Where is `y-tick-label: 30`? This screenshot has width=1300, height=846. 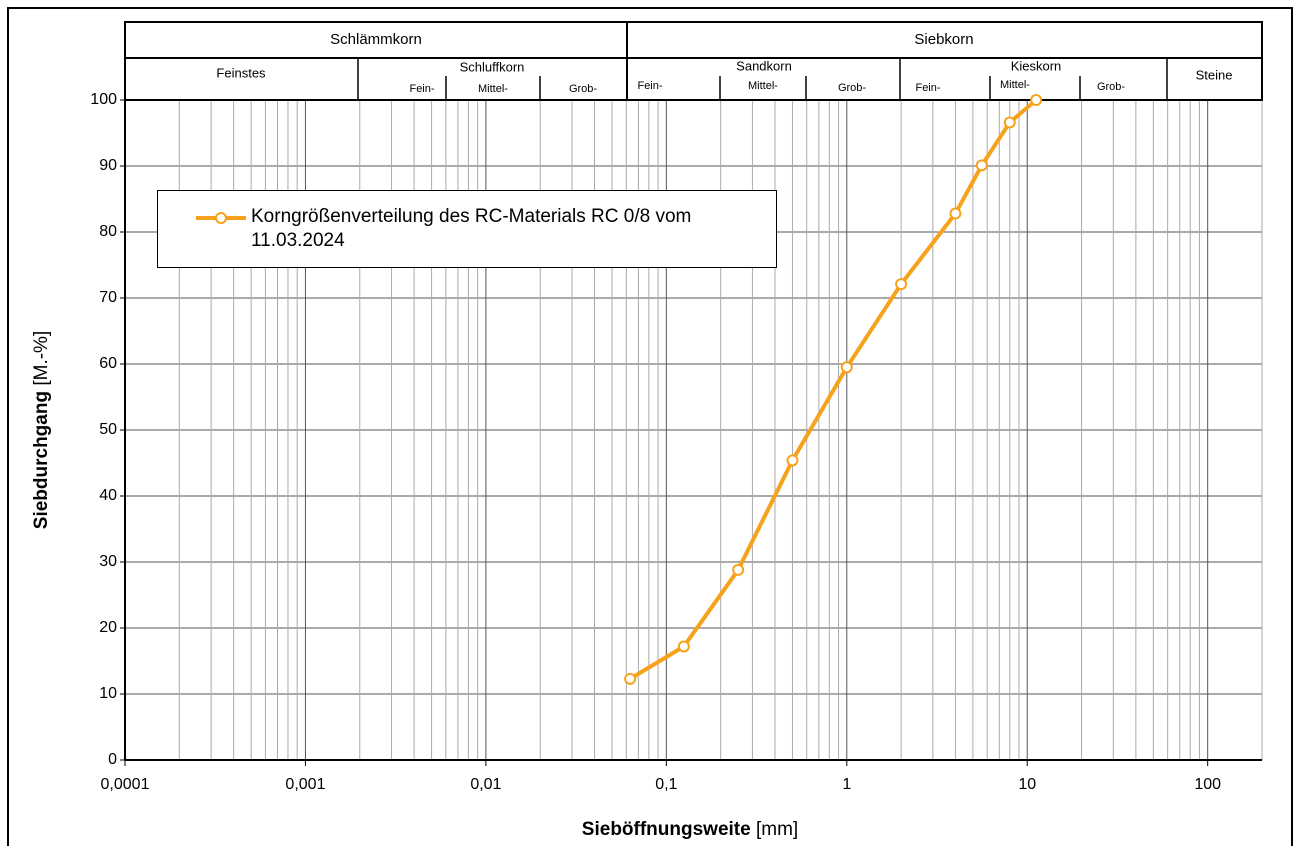 y-tick-label: 30 is located at coordinates (108, 561).